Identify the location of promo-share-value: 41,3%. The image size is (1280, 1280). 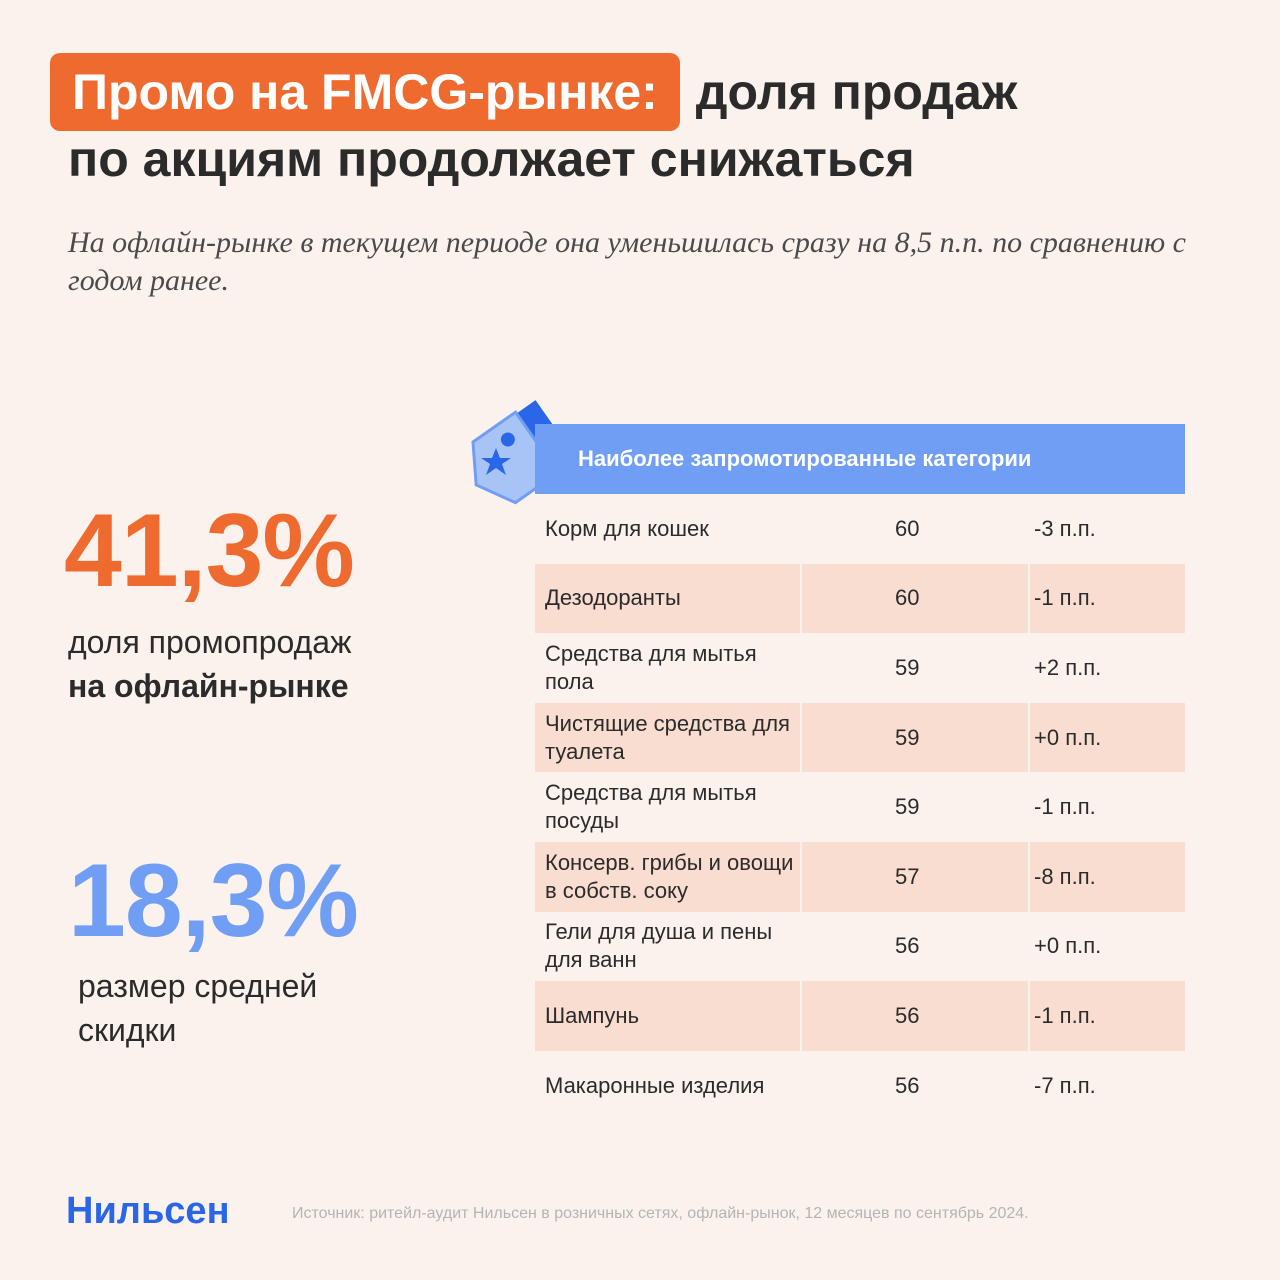
(209, 551).